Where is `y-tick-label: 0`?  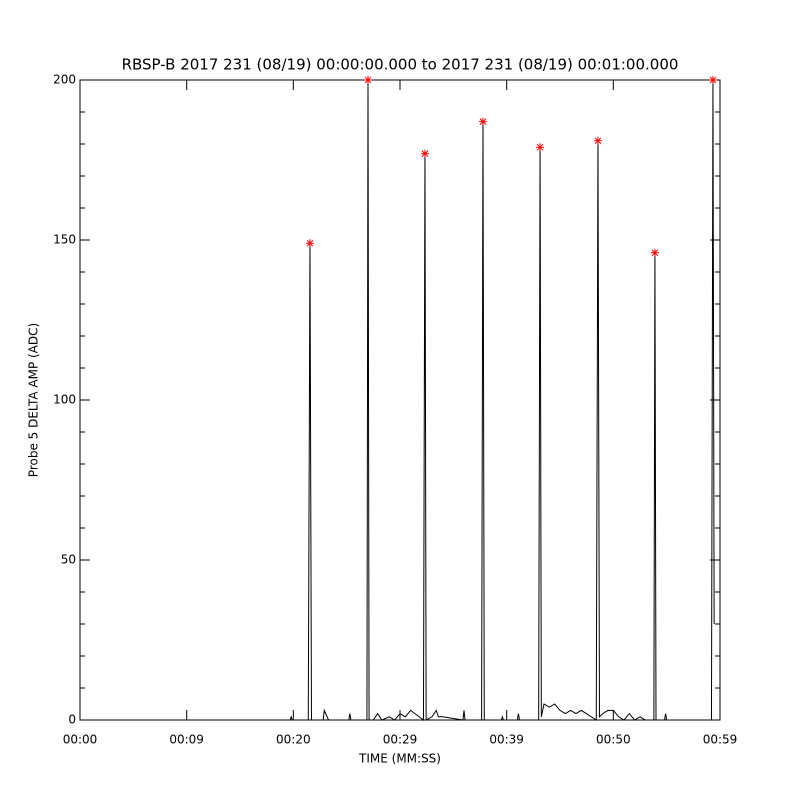
y-tick-label: 0 is located at coordinates (72, 720).